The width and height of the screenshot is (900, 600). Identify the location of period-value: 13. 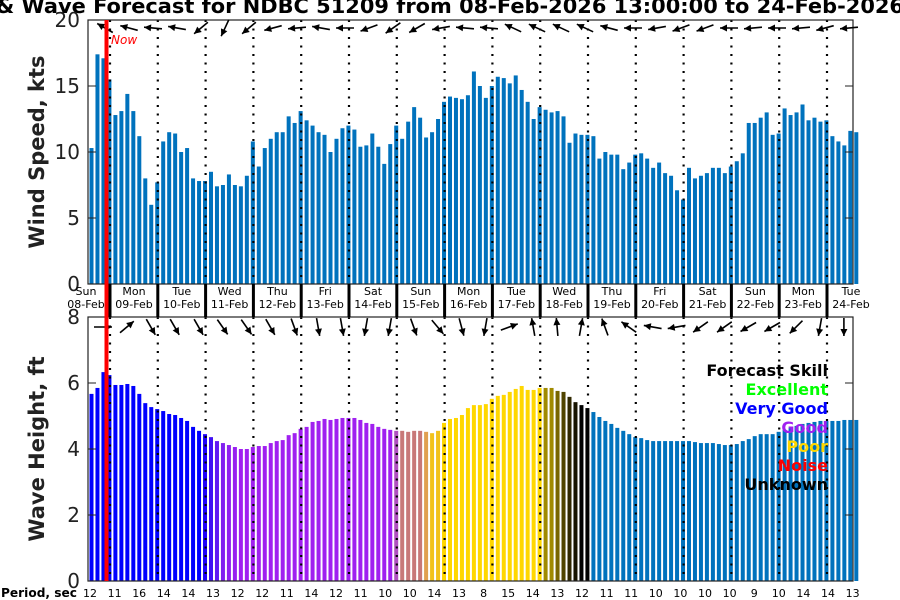
(557, 593).